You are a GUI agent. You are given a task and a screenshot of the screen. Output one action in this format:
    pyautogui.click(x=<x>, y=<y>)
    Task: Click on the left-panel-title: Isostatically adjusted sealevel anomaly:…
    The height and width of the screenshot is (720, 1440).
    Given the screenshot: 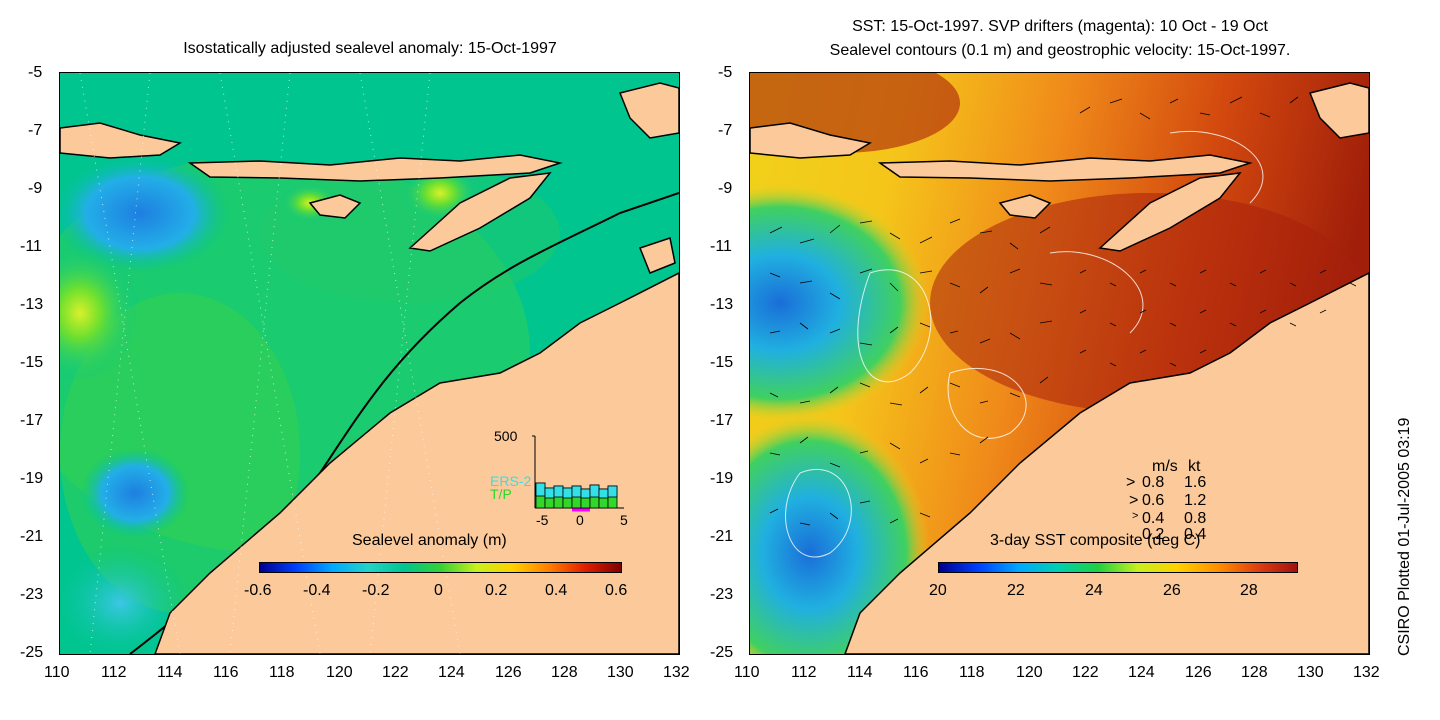 What is the action you would take?
    pyautogui.click(x=370, y=48)
    